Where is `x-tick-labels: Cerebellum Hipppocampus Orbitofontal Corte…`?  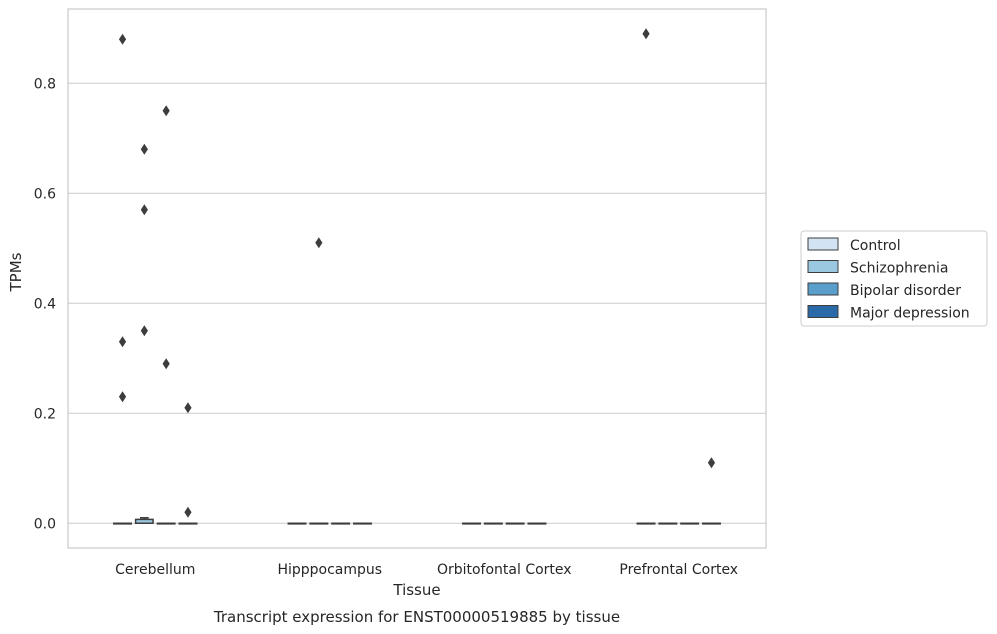
x-tick-labels: Cerebellum Hipppocampus Orbitofontal Corte… is located at coordinates (426, 570).